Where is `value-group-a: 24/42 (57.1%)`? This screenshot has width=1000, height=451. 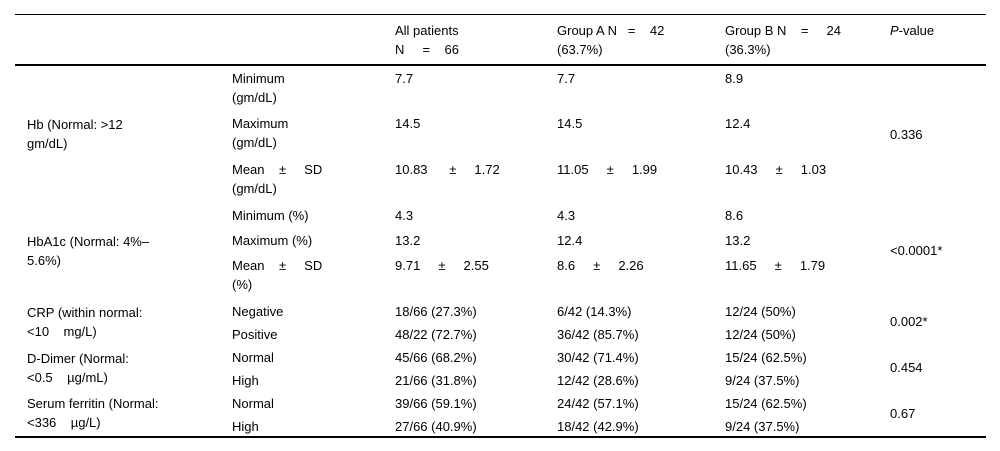 value-group-a: 24/42 (57.1%) is located at coordinates (598, 403).